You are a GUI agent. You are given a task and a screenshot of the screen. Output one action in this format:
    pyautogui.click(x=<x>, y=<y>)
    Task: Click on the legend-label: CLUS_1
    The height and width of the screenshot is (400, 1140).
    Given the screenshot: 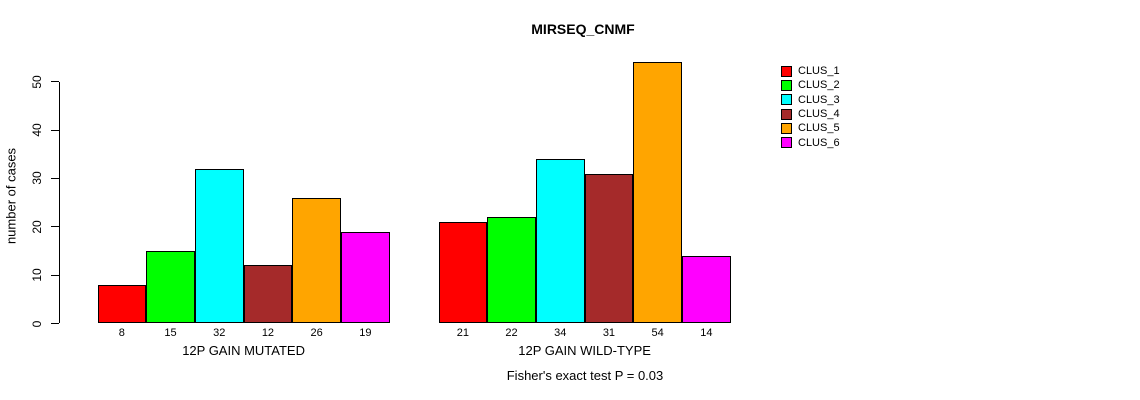 What is the action you would take?
    pyautogui.click(x=819, y=71)
    